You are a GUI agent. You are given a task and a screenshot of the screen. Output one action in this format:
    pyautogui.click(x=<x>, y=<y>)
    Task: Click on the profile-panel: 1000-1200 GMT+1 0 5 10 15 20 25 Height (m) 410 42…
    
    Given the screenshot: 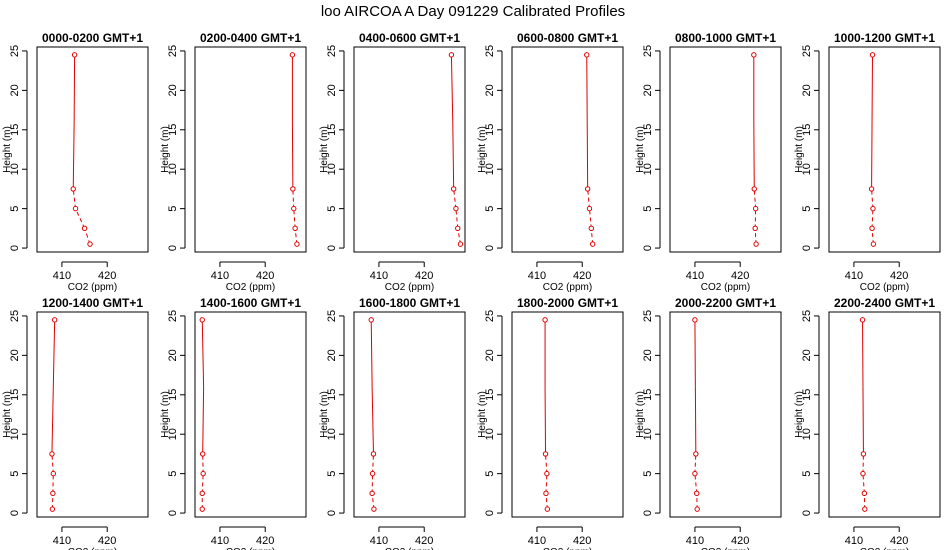 What is the action you would take?
    pyautogui.click(x=867, y=162)
    